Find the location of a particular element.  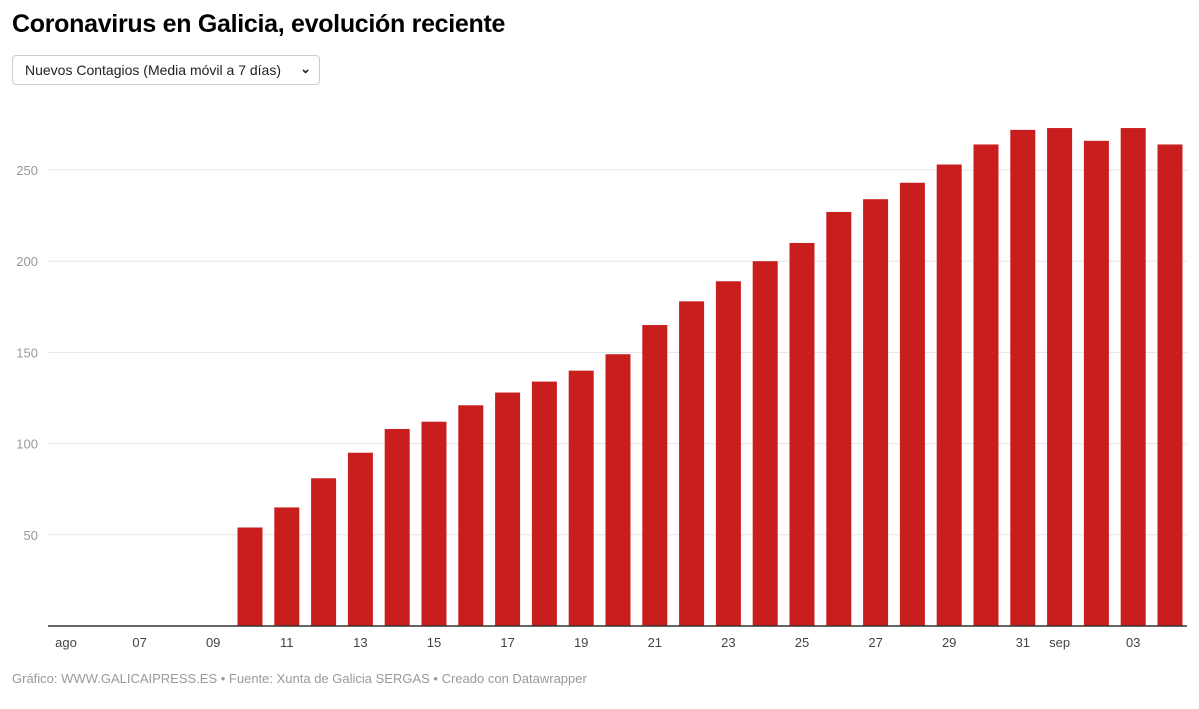

x-tick-label: 25 is located at coordinates (802, 642).